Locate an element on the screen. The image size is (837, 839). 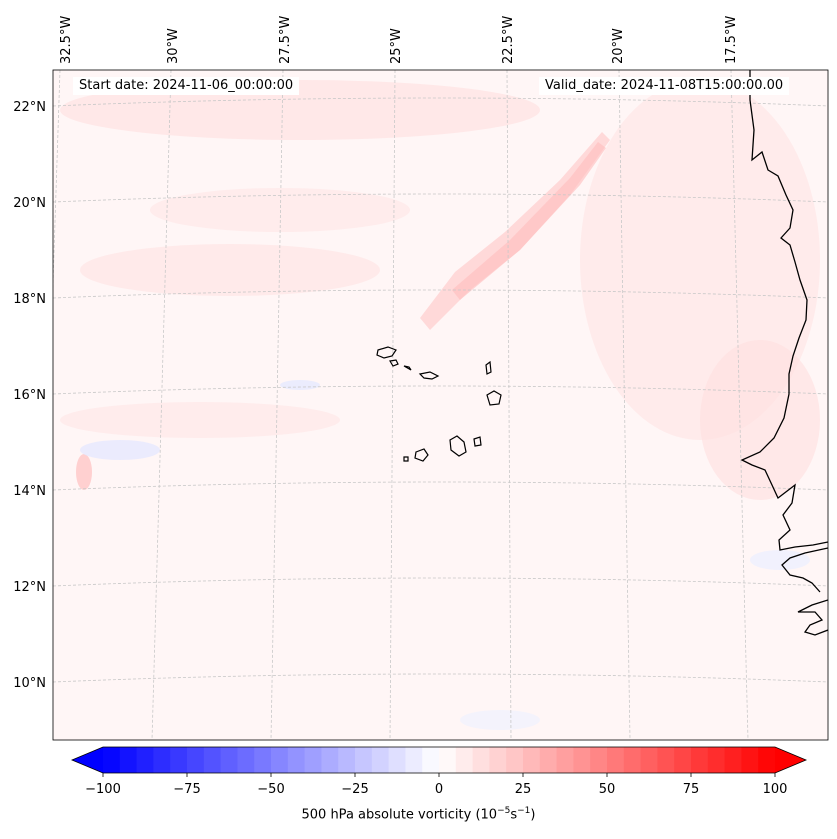
lon-label: 32.5°W is located at coordinates (66, 40).